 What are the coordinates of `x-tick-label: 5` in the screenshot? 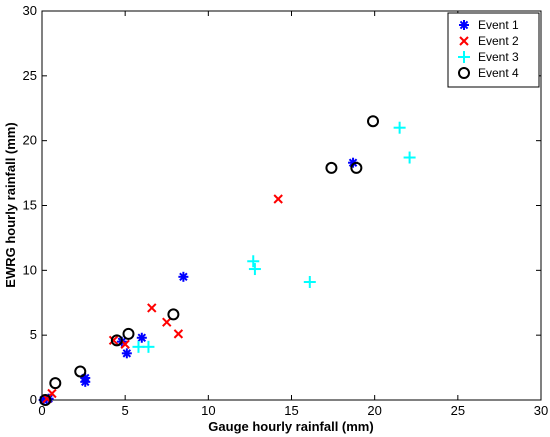 It's located at (125, 410).